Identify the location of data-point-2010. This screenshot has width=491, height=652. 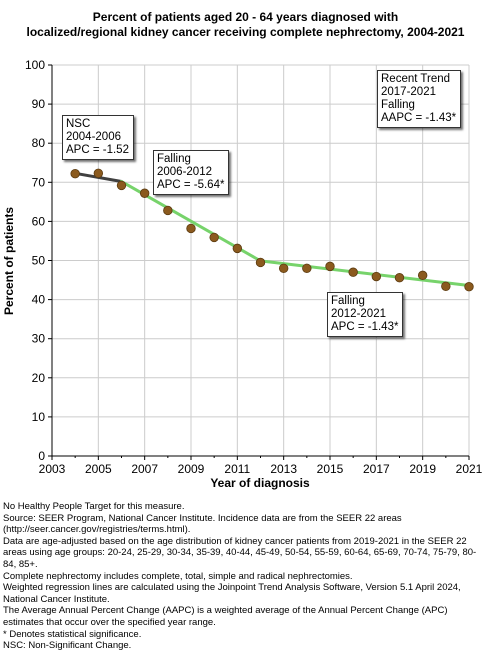
(214, 237).